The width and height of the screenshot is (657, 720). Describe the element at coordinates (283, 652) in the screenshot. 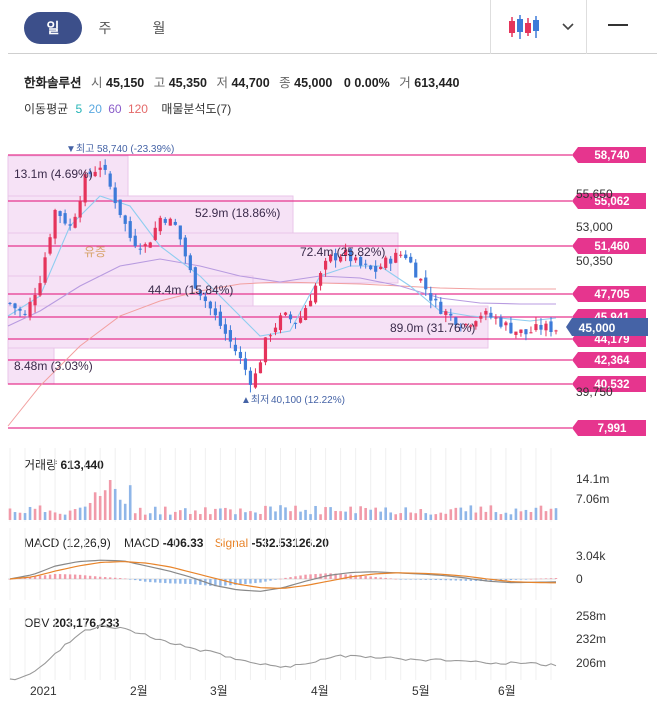

I see `obv-line` at that location.